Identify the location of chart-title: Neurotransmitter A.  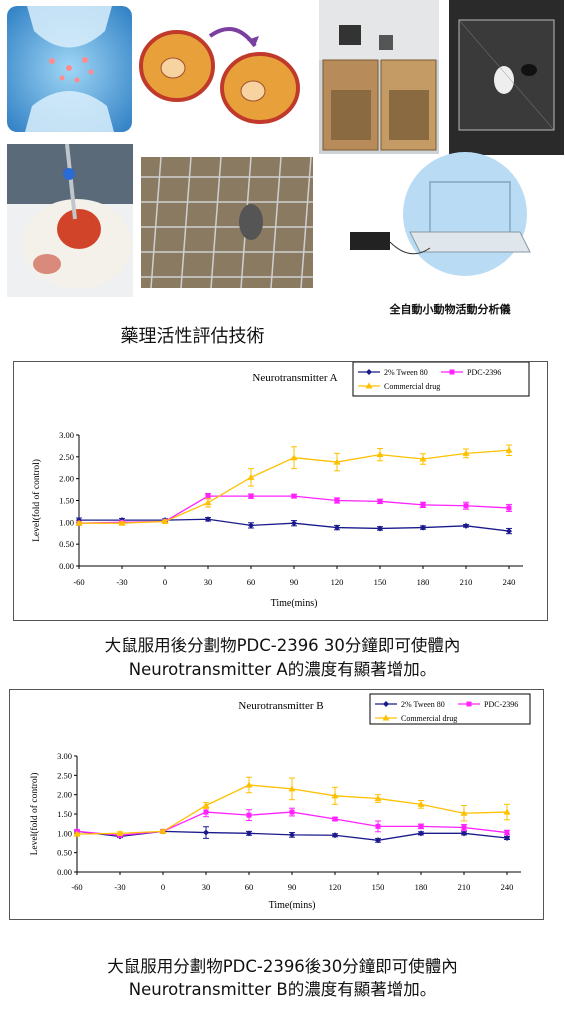
(294, 378).